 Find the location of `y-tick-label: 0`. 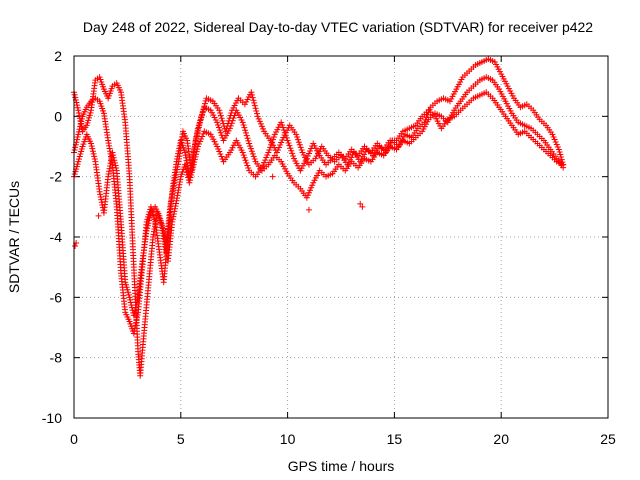

y-tick-label: 0 is located at coordinates (58, 116).